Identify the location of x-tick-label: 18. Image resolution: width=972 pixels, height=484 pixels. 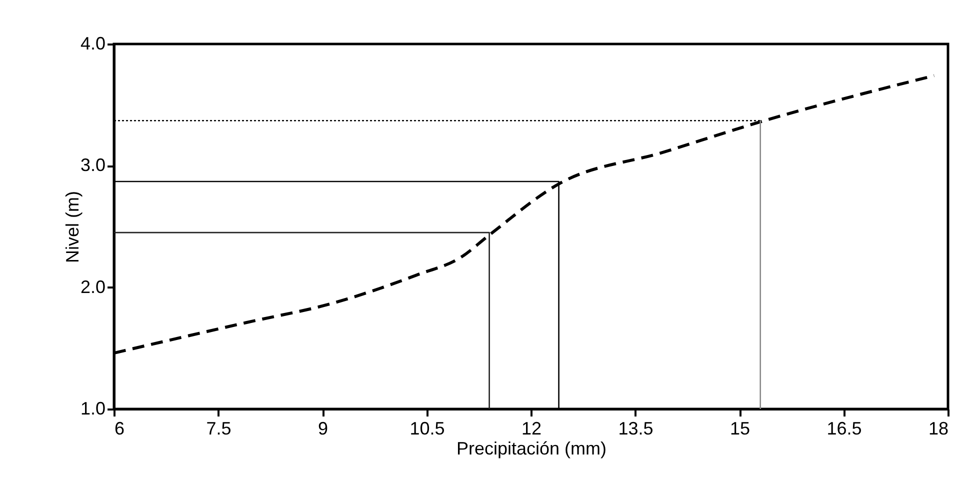
(938, 428).